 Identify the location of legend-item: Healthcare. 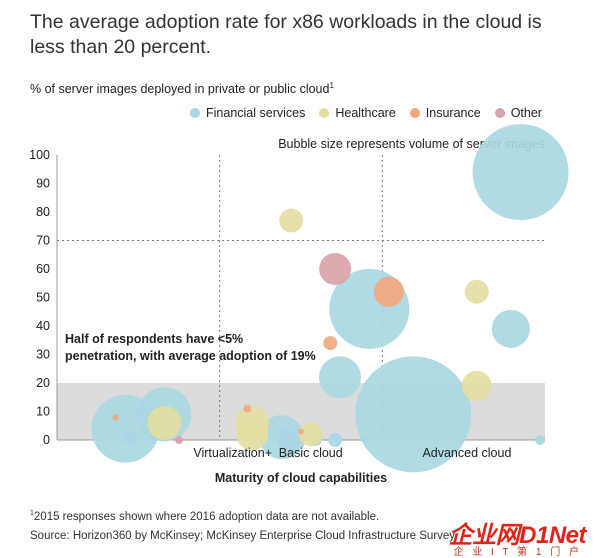
(357, 113).